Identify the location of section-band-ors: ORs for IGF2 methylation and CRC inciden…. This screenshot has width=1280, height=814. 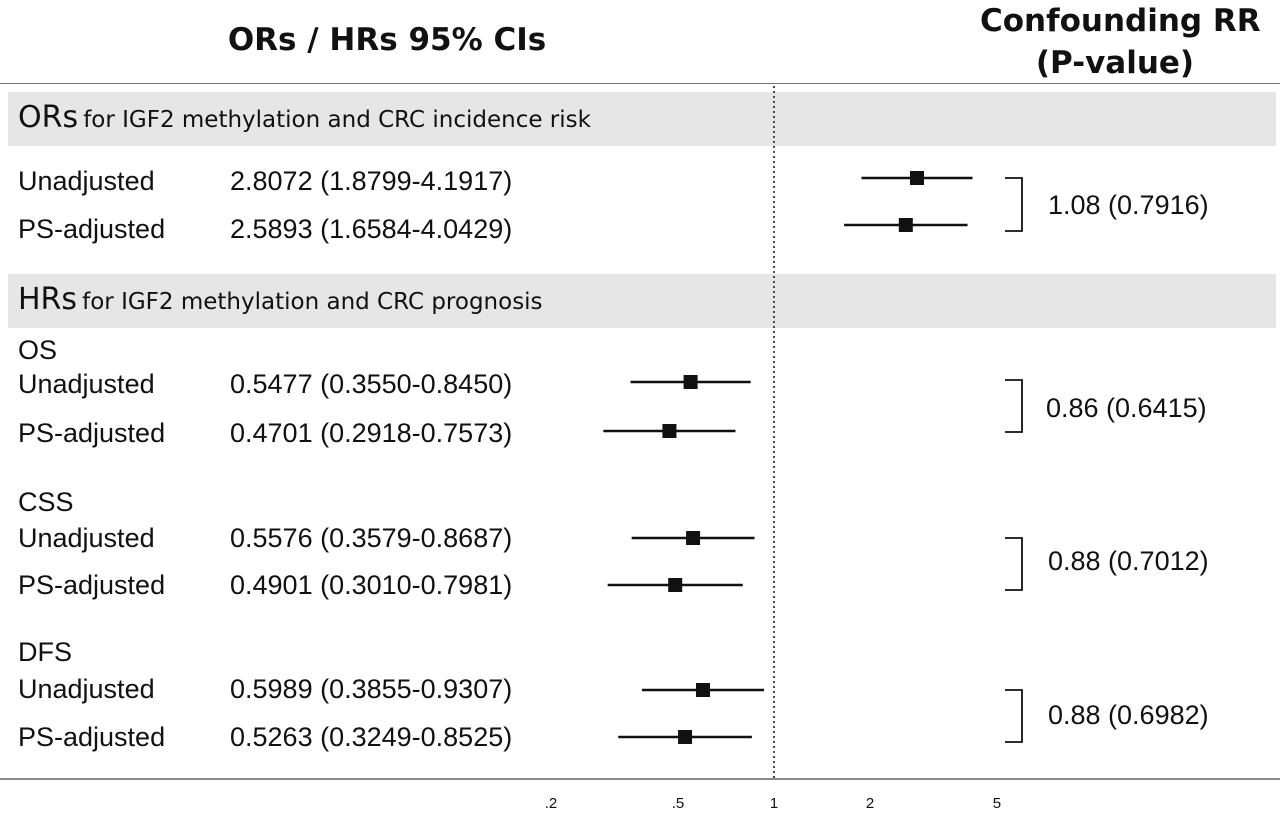
(642, 119).